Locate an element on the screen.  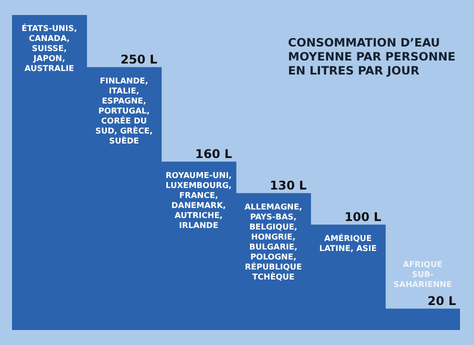
data-label: 130 L is located at coordinates (289, 185).